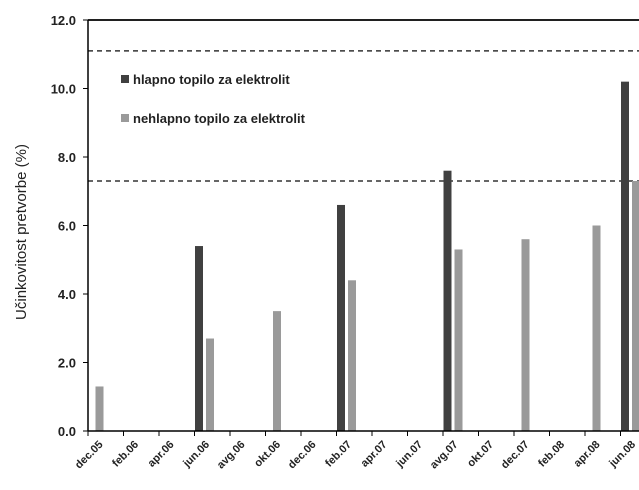 The width and height of the screenshot is (639, 490). Describe the element at coordinates (587, 454) in the screenshot. I see `x-tick-label: apr.08` at that location.